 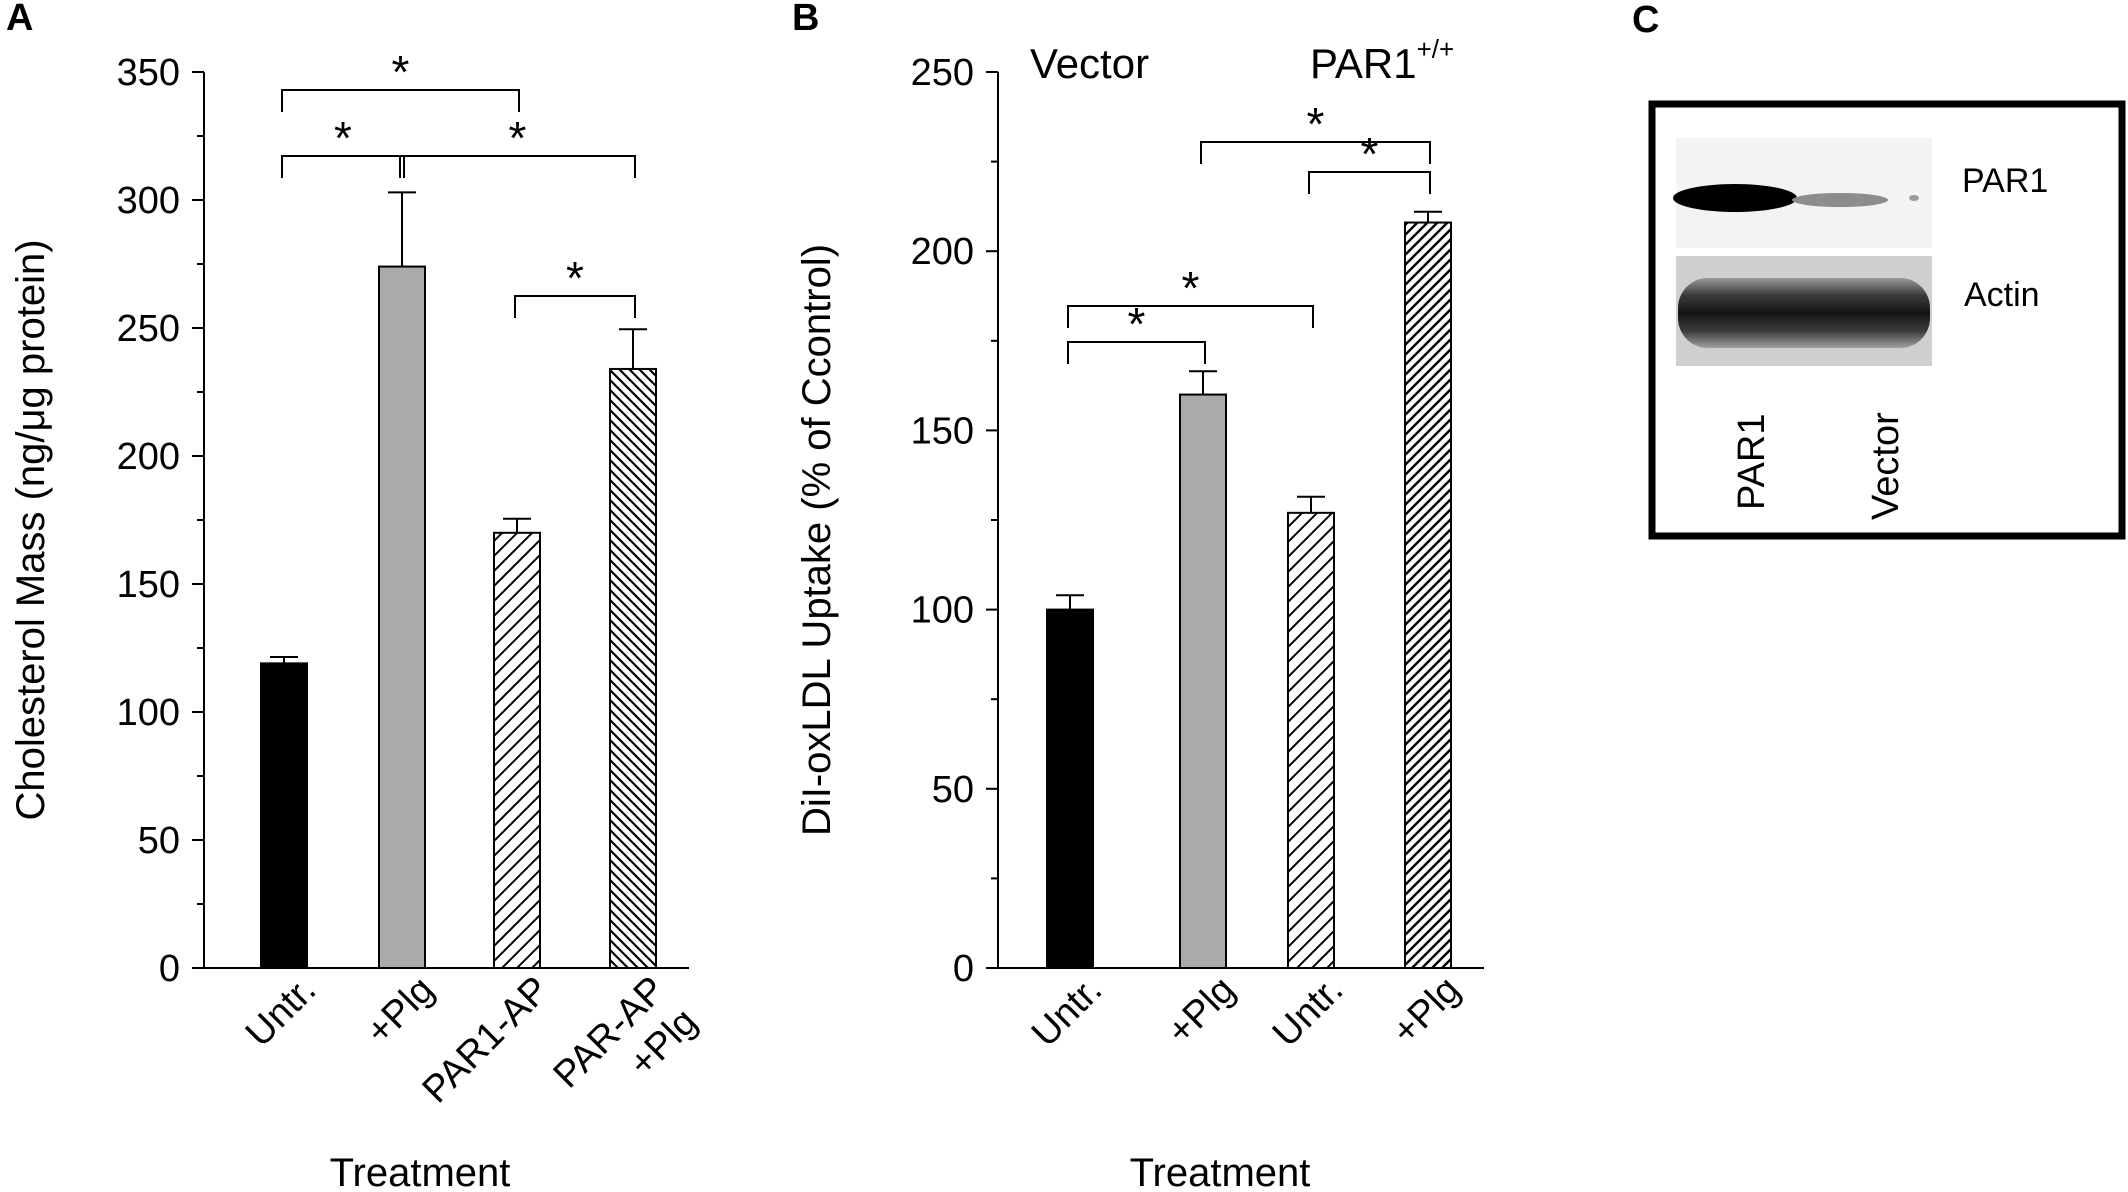 What do you see at coordinates (281, 1012) in the screenshot?
I see `chart-a-category-label: Untr.` at bounding box center [281, 1012].